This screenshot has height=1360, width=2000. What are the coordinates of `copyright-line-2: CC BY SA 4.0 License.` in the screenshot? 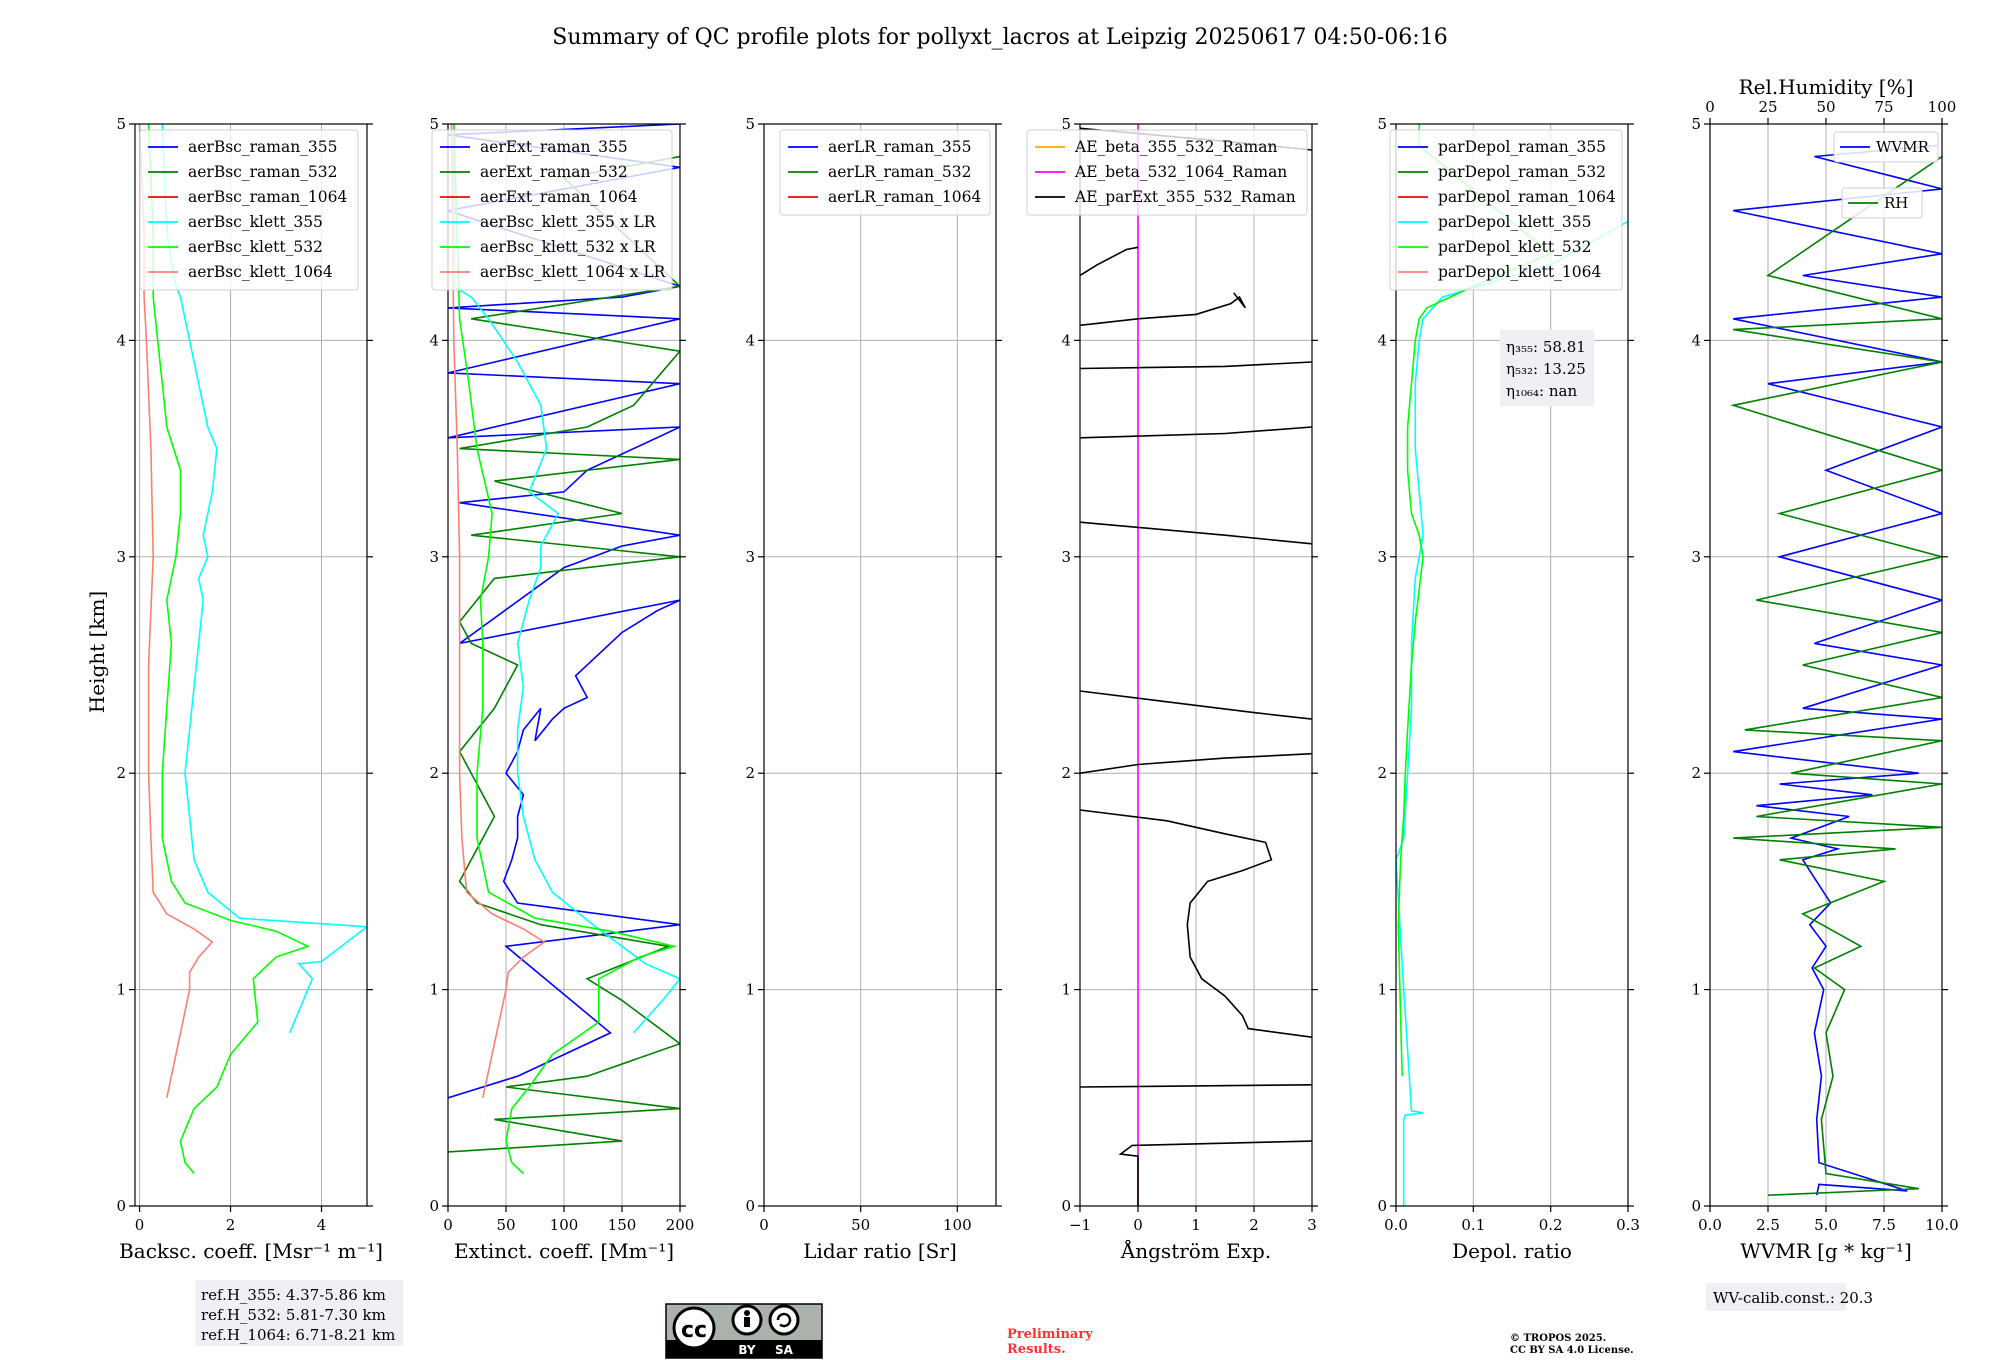 It's located at (1572, 1350).